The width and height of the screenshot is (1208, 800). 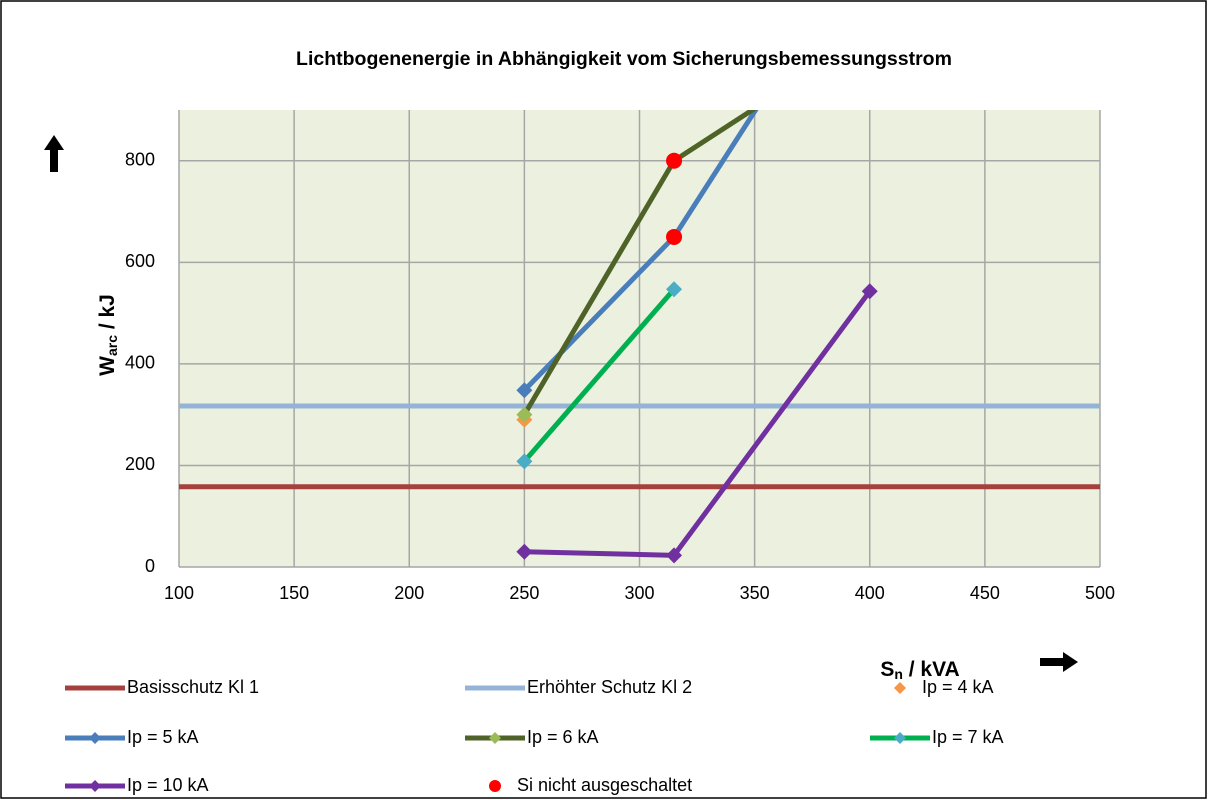 I want to click on x-tick-label: 250, so click(x=524, y=593).